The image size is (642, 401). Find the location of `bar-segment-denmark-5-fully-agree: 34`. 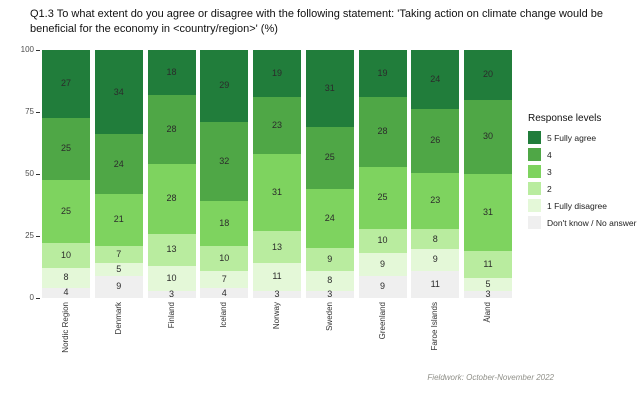

bar-segment-denmark-5-fully-agree: 34 is located at coordinates (118, 92).